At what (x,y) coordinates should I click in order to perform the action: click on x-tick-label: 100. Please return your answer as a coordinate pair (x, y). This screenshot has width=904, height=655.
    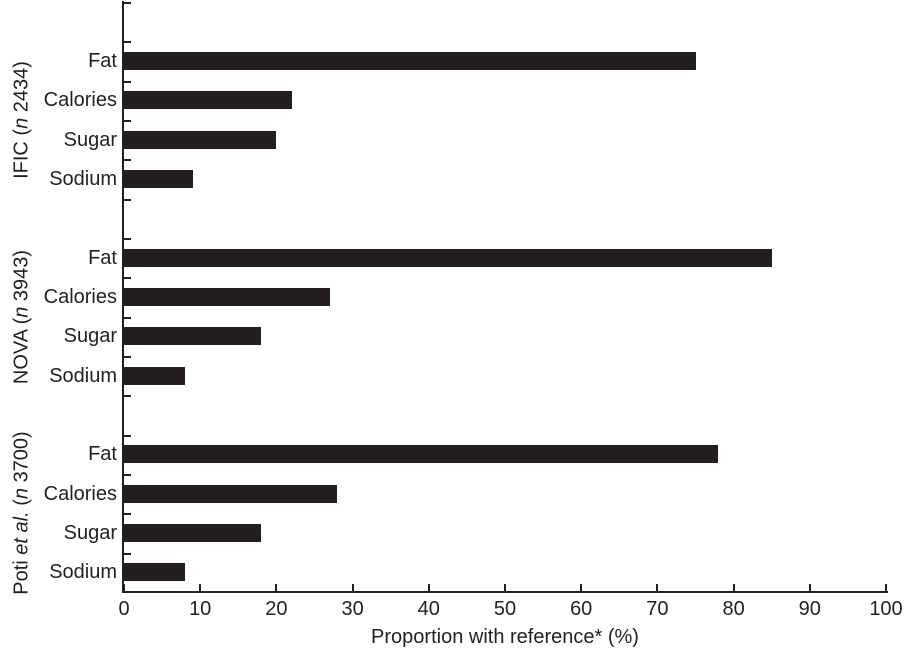
    Looking at the image, I should click on (886, 609).